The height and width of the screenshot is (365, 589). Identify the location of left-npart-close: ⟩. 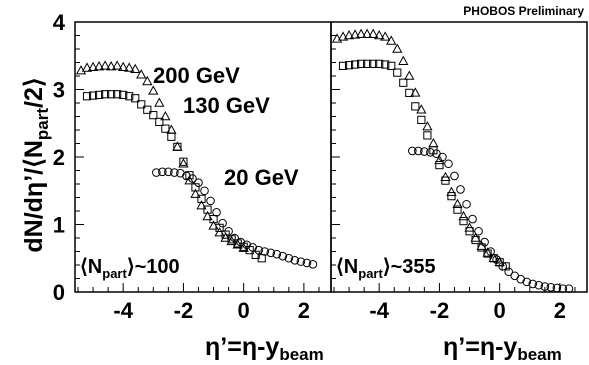
(131, 267).